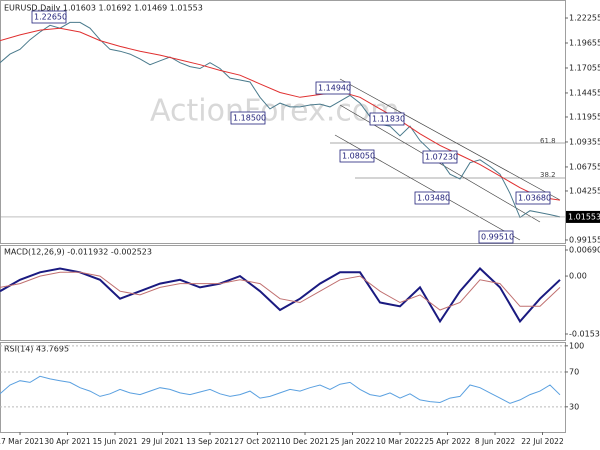  Describe the element at coordinates (574, 371) in the screenshot. I see `y-tick-label: 70` at that location.